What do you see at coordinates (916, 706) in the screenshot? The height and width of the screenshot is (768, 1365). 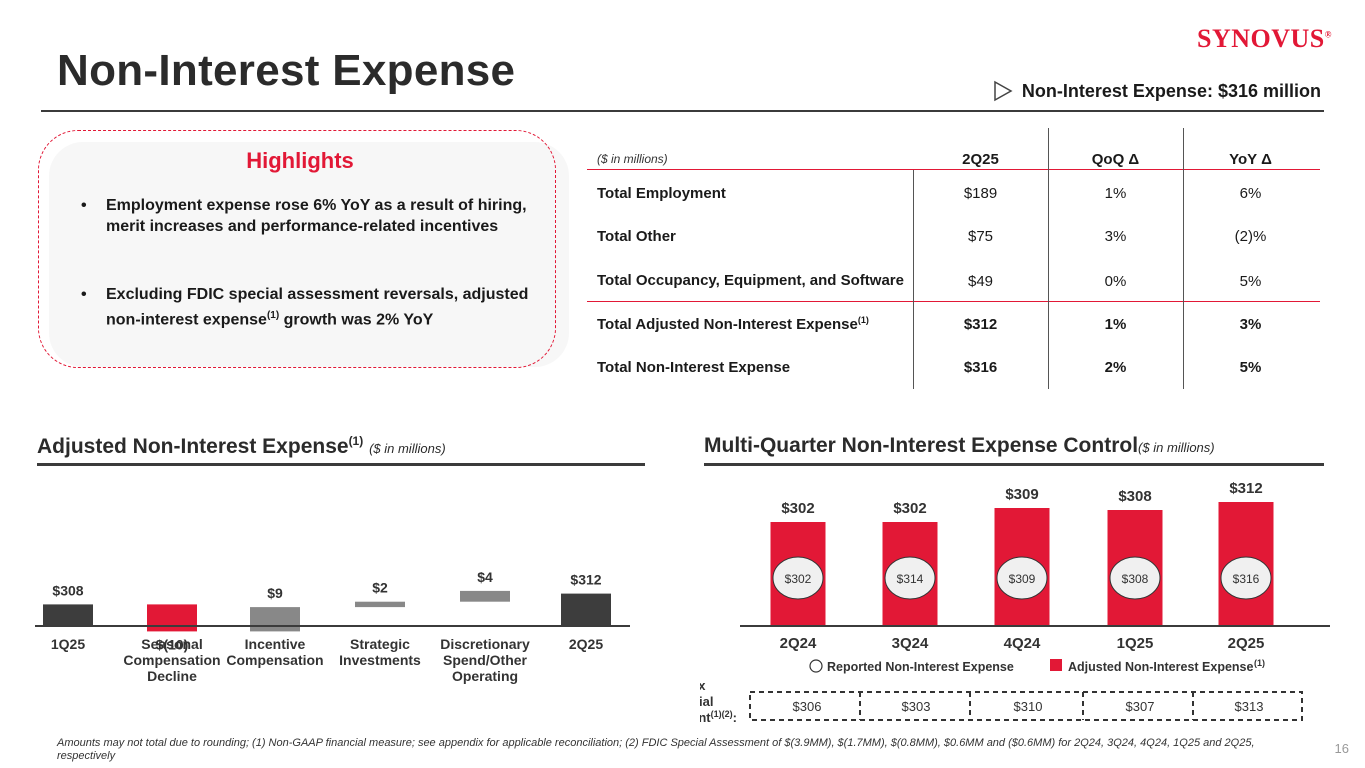 I see `adj-nie-ex-fdic-value: $303` at bounding box center [916, 706].